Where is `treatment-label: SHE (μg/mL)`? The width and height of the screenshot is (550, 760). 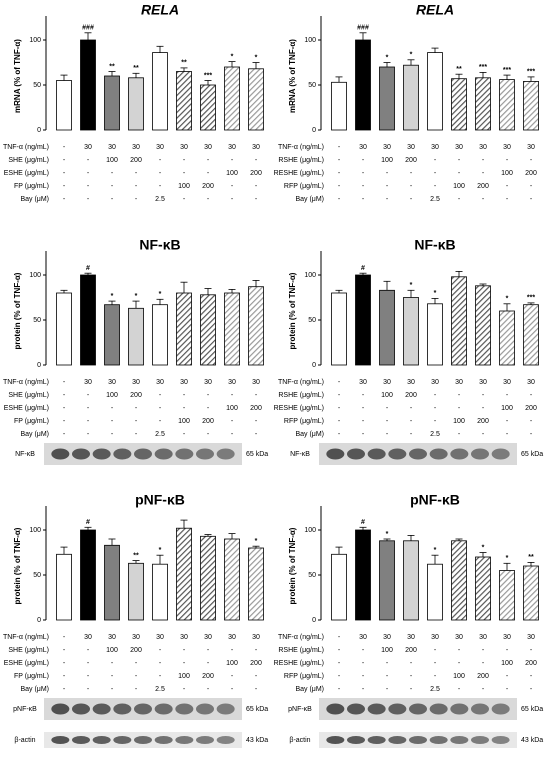
treatment-label: SHE (μg/mL) is located at coordinates (28, 160).